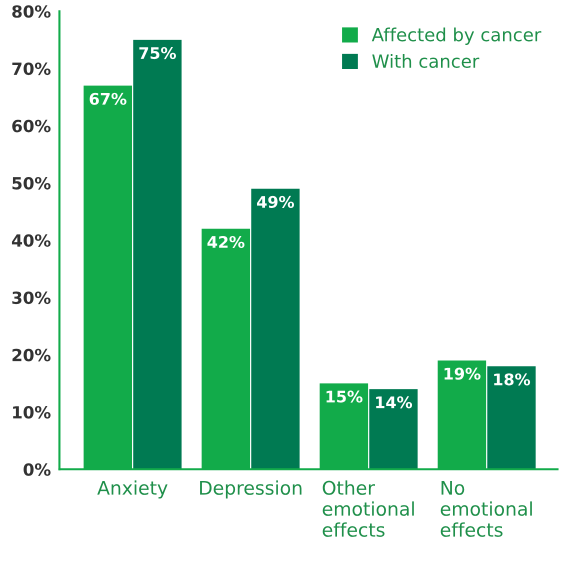  What do you see at coordinates (368, 508) in the screenshot?
I see `x-tick-label: Other emotional effects` at bounding box center [368, 508].